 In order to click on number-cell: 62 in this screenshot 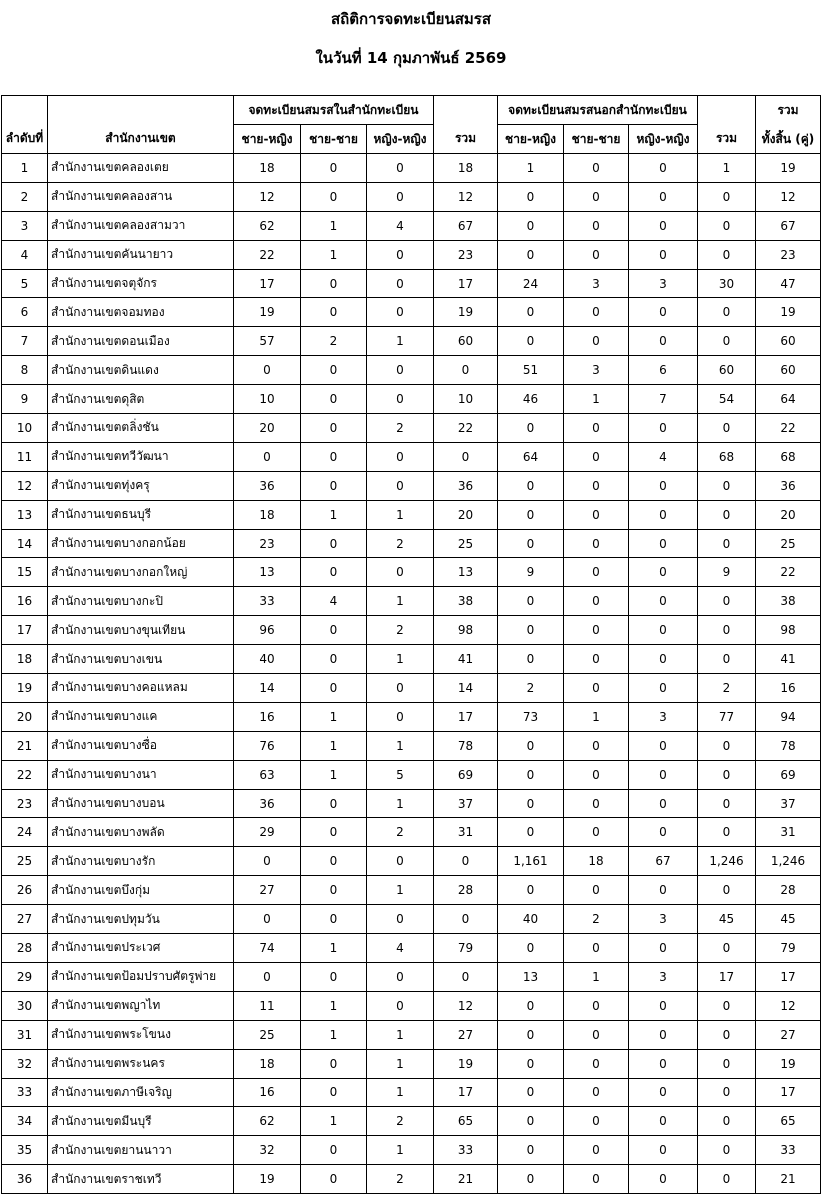, I will do `click(267, 225)`.